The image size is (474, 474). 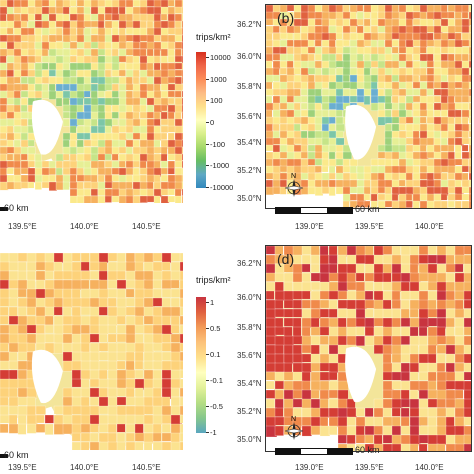 I want to click on north-arrow-icon: N, so click(x=294, y=427).